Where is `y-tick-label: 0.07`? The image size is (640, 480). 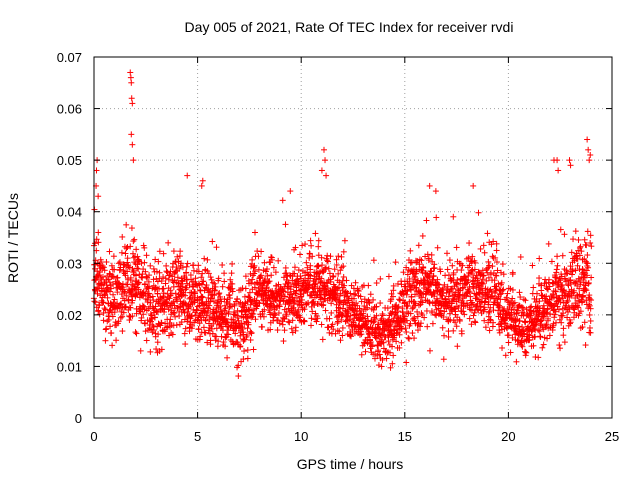
y-tick-label: 0.07 is located at coordinates (69, 57).